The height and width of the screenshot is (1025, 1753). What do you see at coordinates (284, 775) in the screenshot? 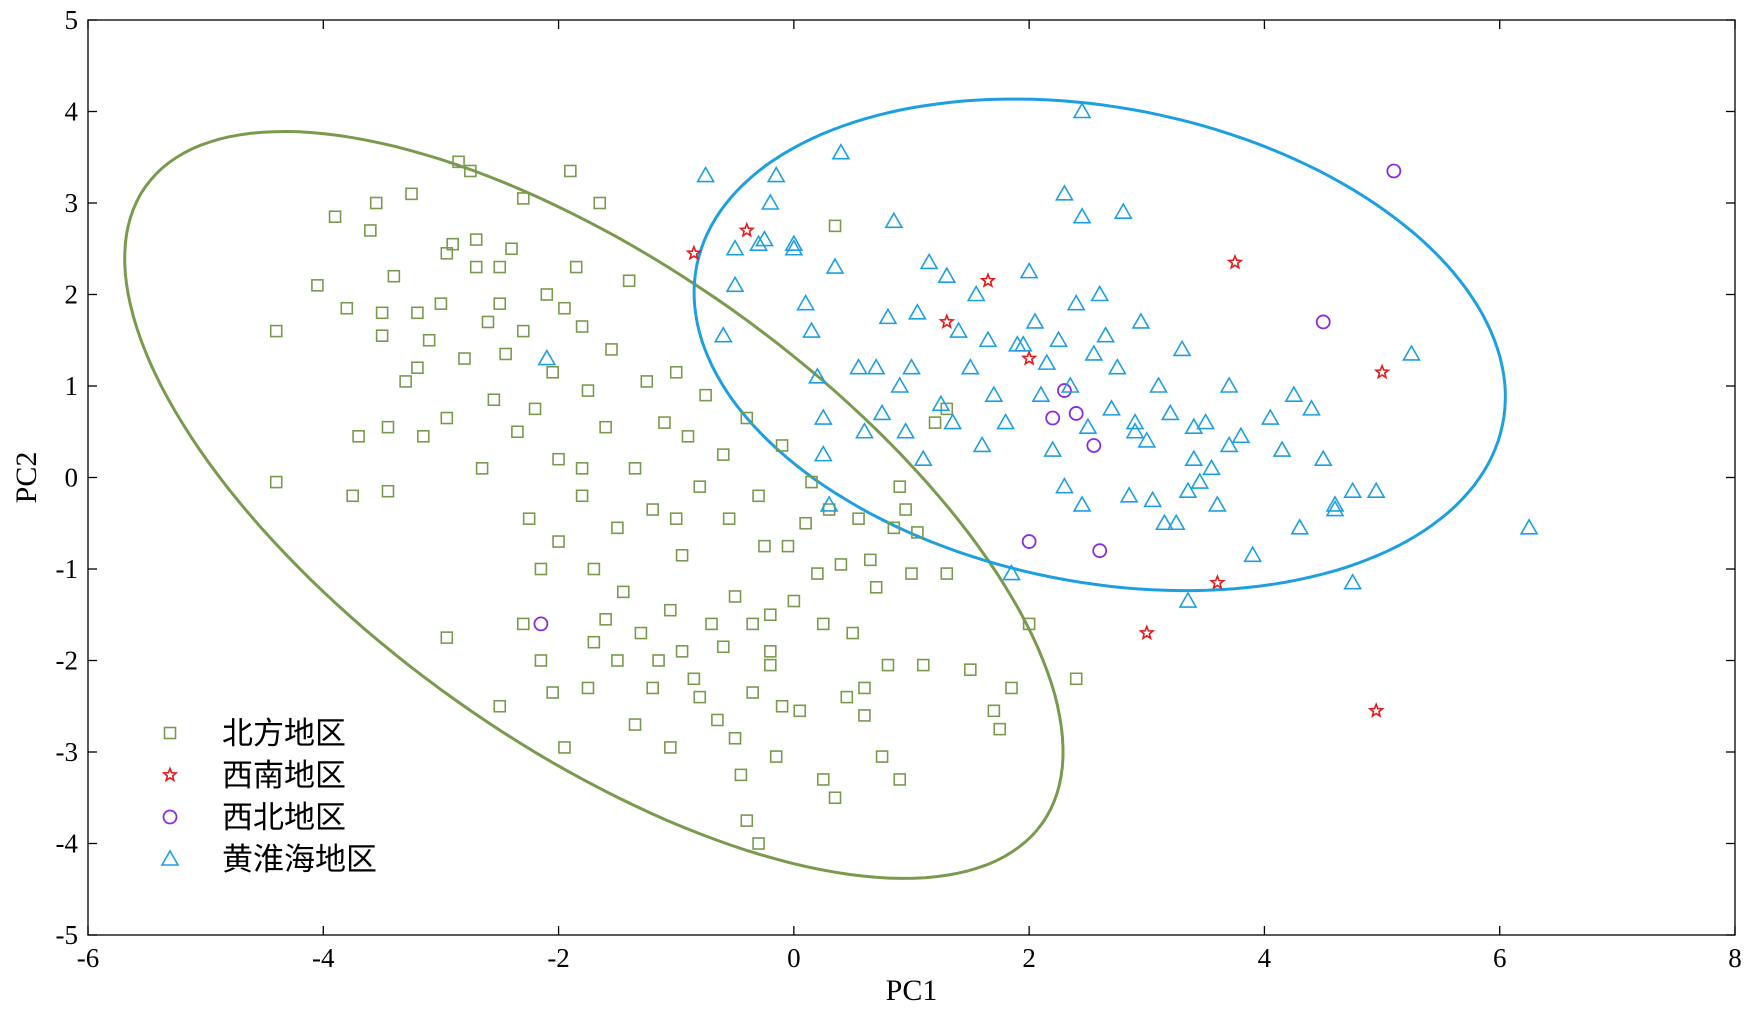
I see `legend-label: 西南地区` at bounding box center [284, 775].